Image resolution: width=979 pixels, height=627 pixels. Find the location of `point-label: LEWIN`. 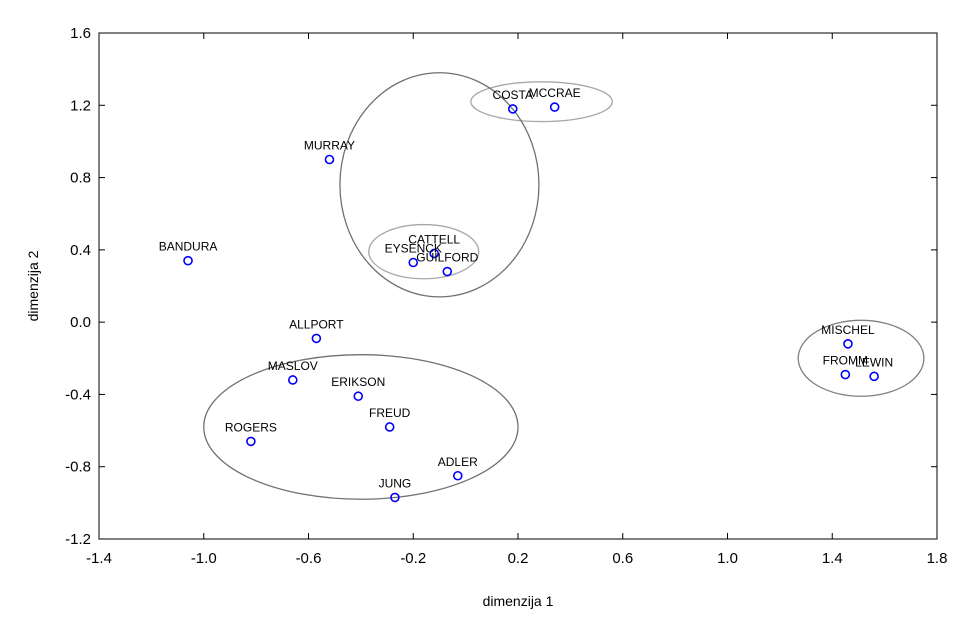

point-label: LEWIN is located at coordinates (874, 362).